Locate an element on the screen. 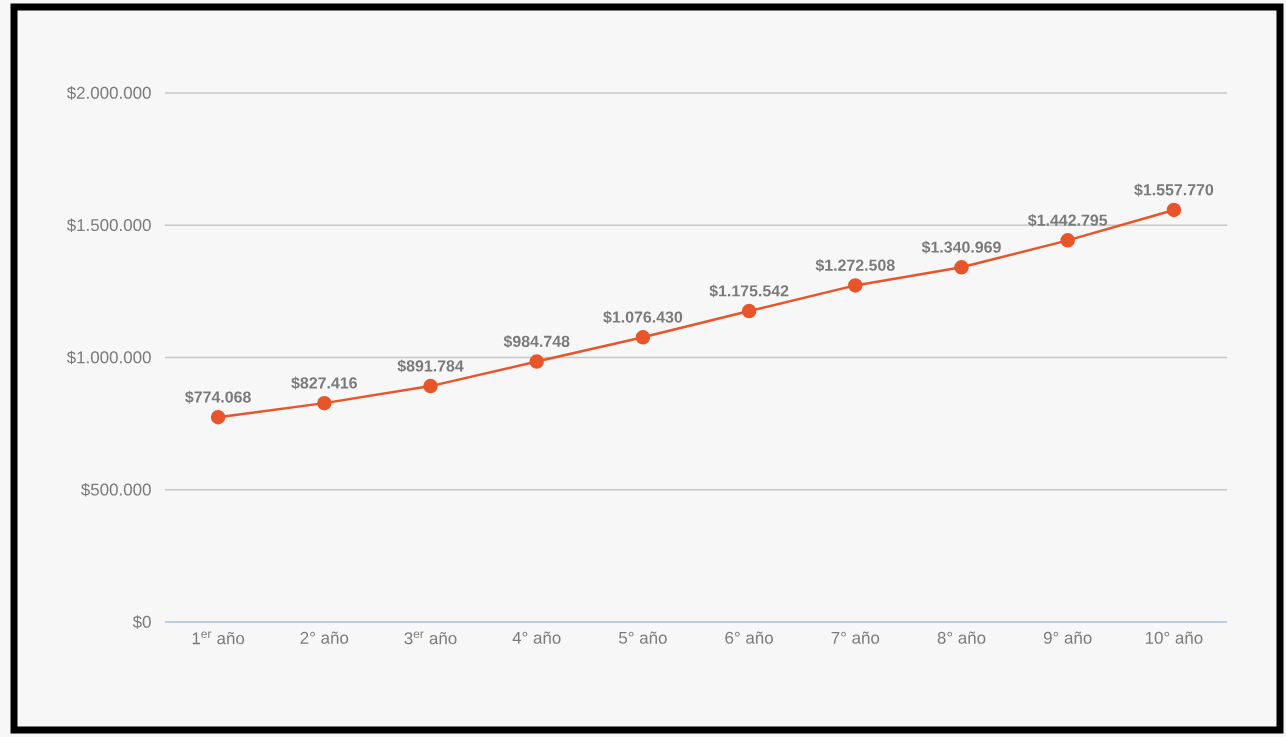 The width and height of the screenshot is (1286, 737). x-tick-label: 9° año is located at coordinates (1067, 637).